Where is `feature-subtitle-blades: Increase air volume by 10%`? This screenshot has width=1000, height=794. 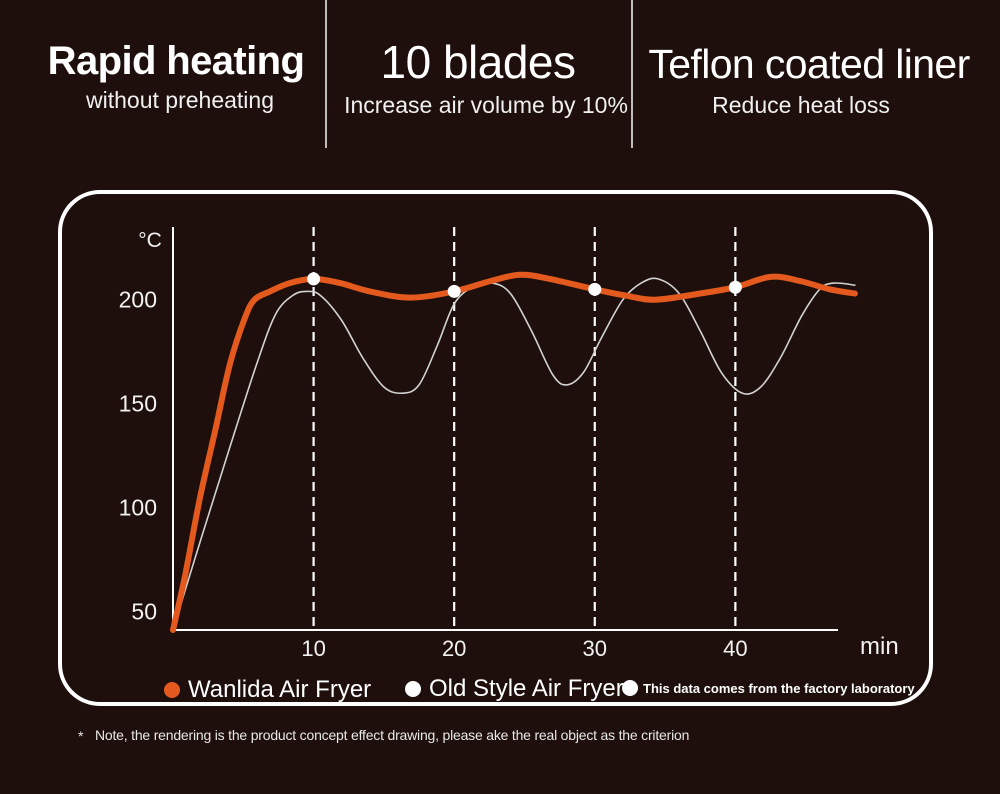 feature-subtitle-blades: Increase air volume by 10% is located at coordinates (486, 105).